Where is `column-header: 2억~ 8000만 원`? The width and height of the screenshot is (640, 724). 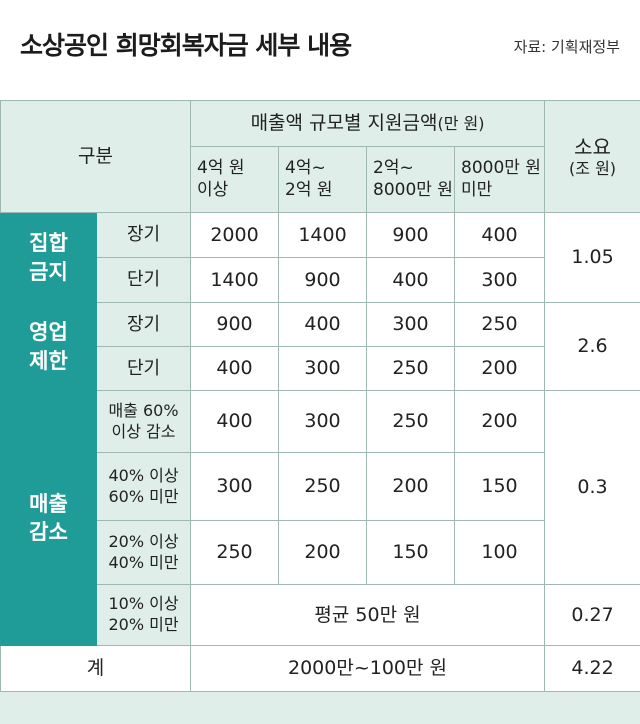
column-header: 2억~ 8000만 원 is located at coordinates (410, 179).